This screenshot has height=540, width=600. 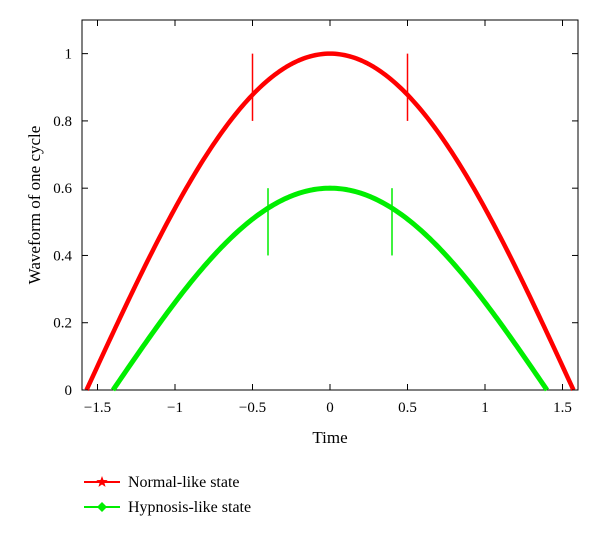 What do you see at coordinates (102, 481) in the screenshot?
I see `star-marker-icon` at bounding box center [102, 481].